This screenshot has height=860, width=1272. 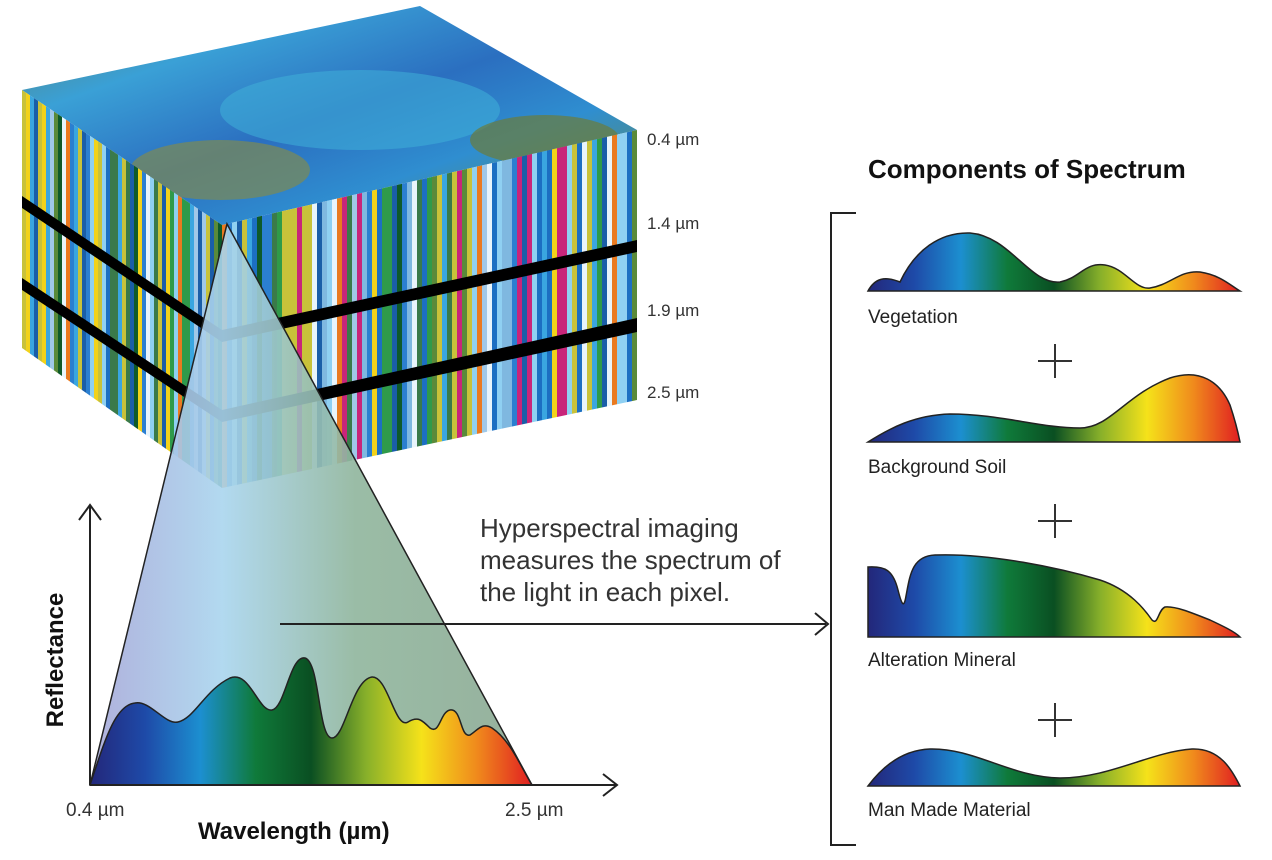 I want to click on band-label-3: 2.5 µm, so click(x=673, y=392).